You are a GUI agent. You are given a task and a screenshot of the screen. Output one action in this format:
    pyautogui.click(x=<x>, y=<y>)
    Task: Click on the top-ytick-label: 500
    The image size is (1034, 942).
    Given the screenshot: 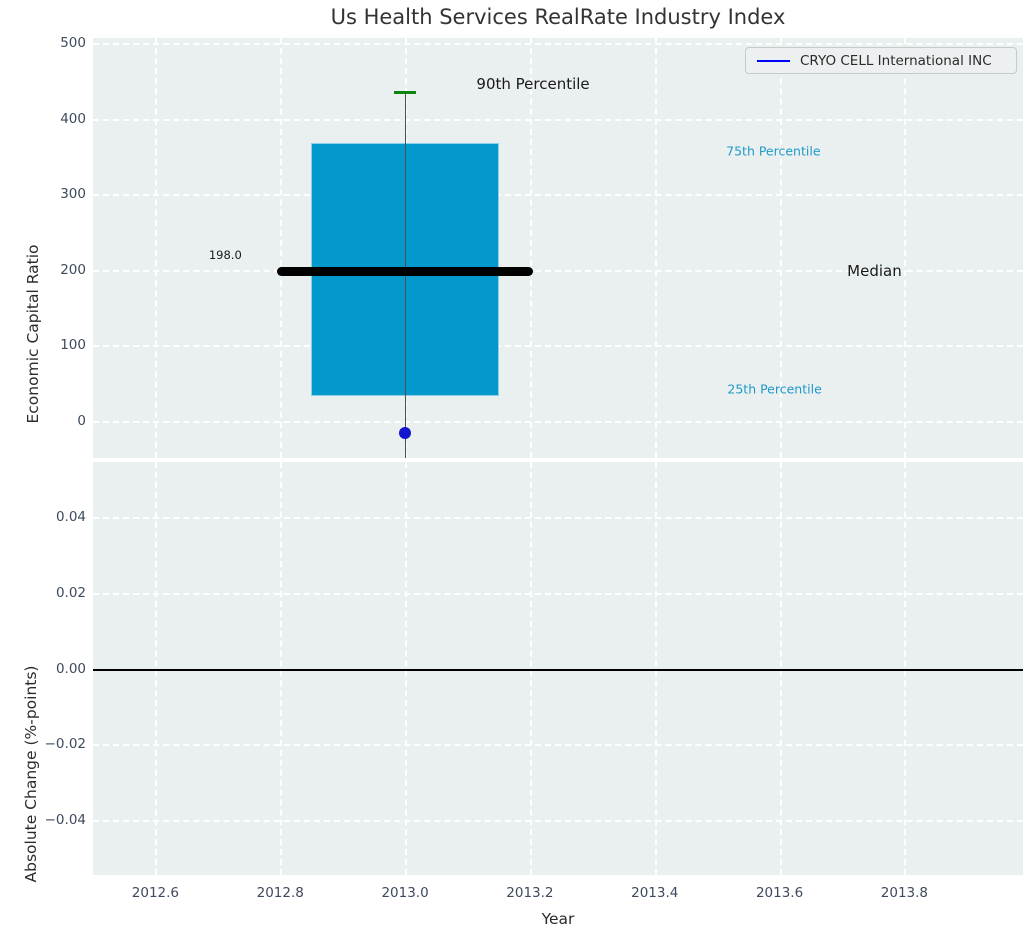 What is the action you would take?
    pyautogui.click(x=73, y=43)
    